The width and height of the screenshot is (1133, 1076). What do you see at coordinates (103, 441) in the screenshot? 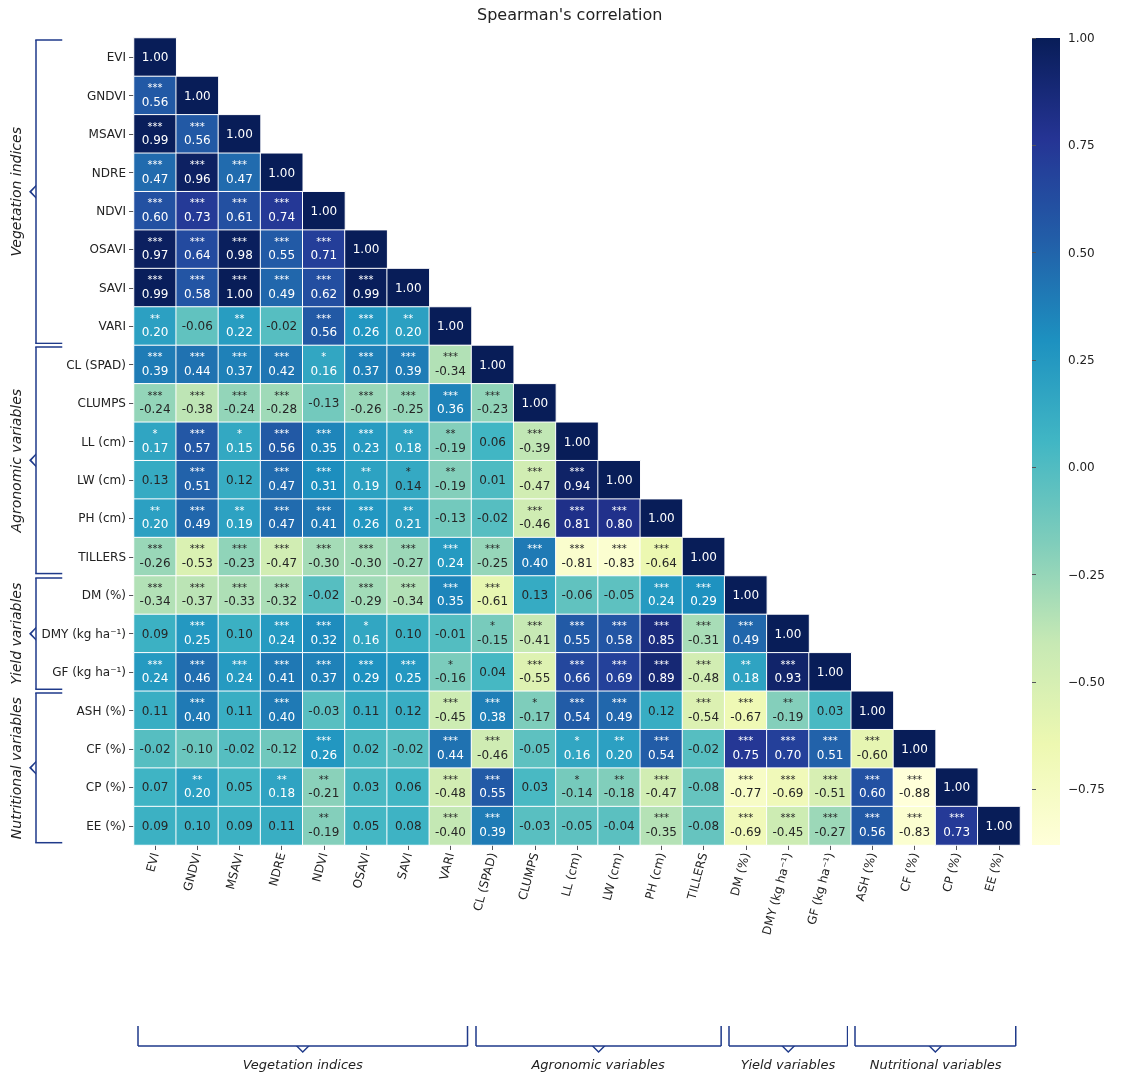
I see `y-tick-label: LL (cm)` at bounding box center [103, 441].